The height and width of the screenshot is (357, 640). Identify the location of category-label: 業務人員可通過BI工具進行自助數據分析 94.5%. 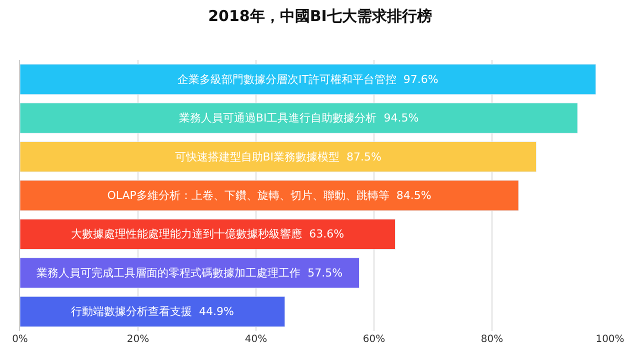
(298, 118).